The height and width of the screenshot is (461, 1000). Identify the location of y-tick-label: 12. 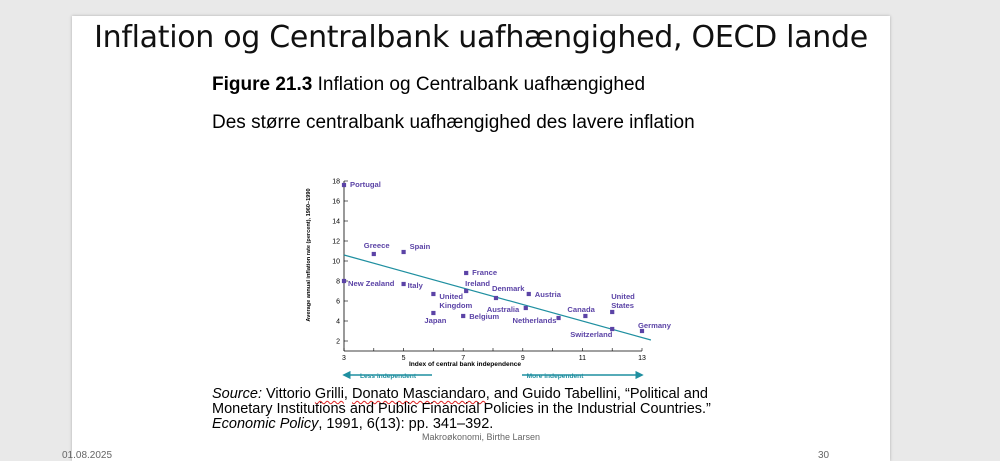
(336, 241).